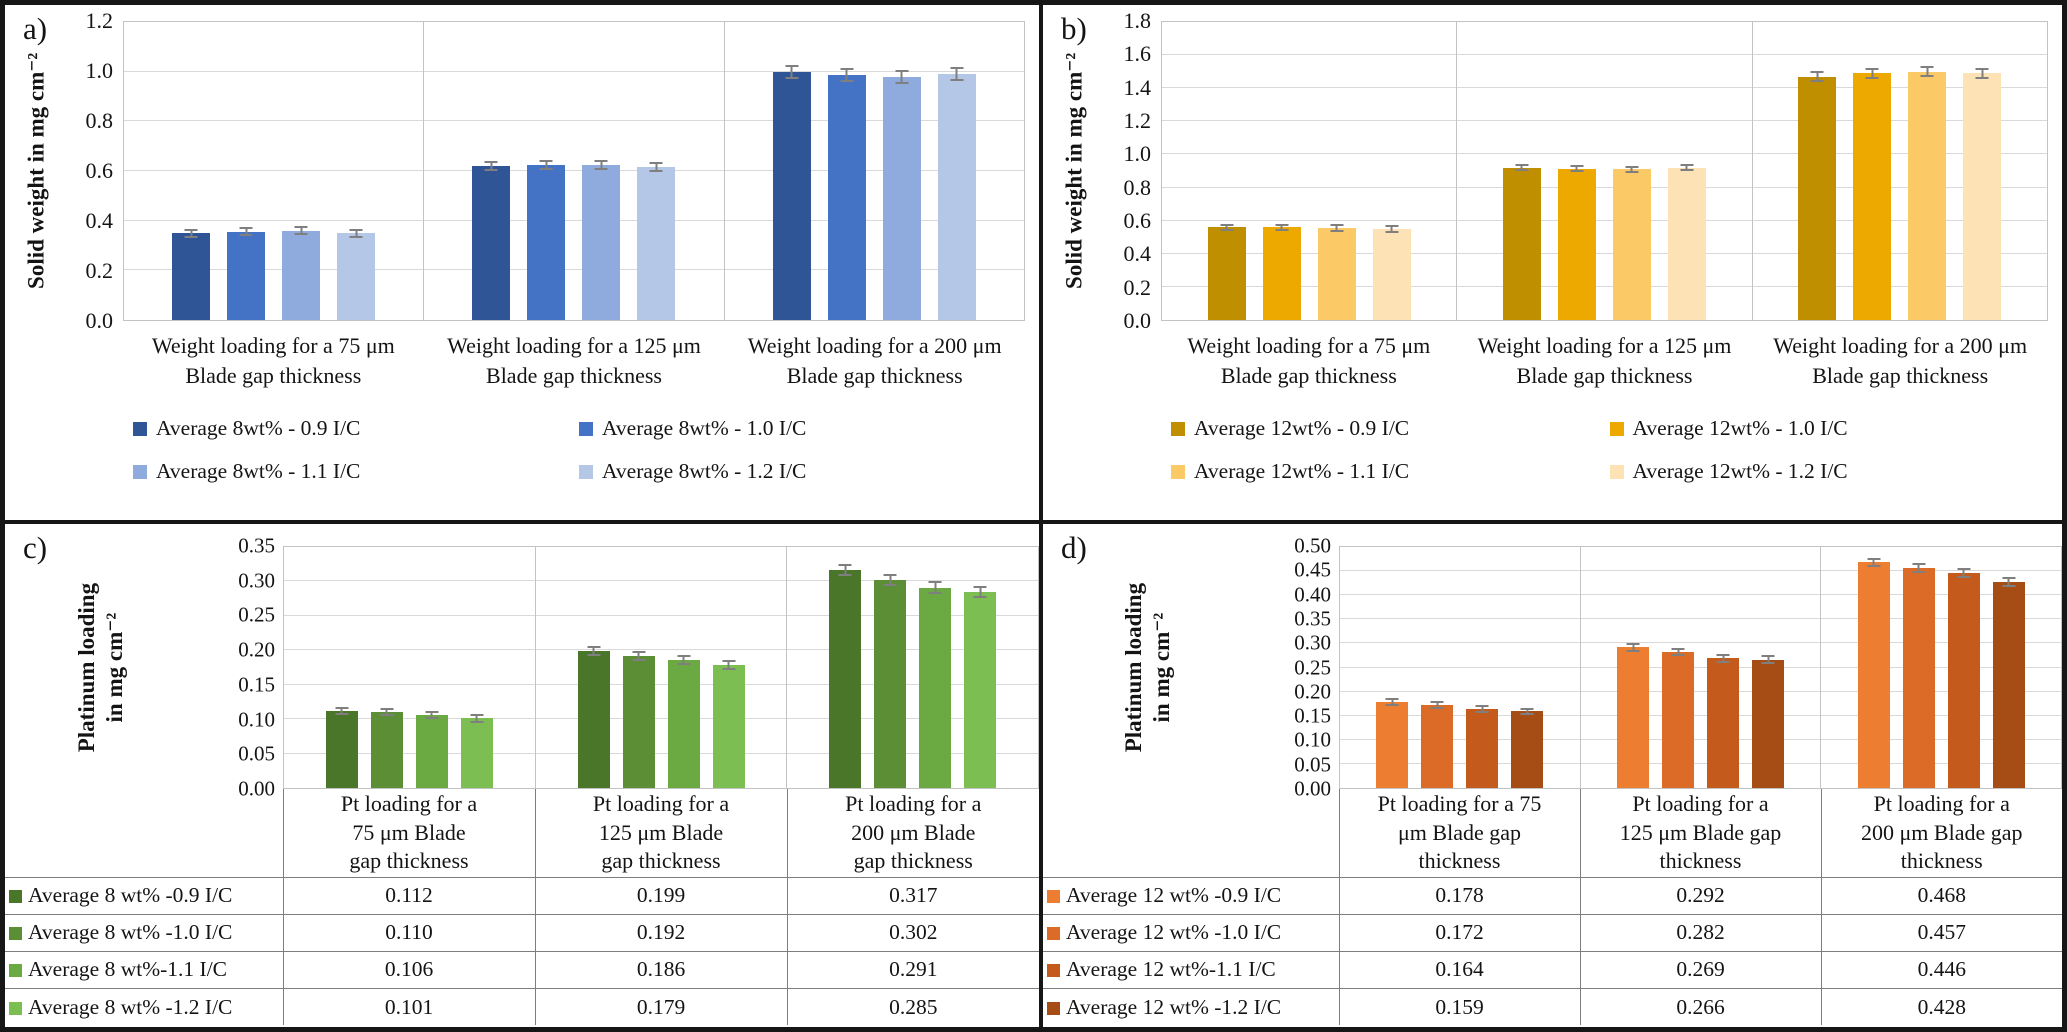 This screenshot has height=1032, width=2067. Describe the element at coordinates (144, 1006) in the screenshot. I see `row-label-cell: Average 8 wt% -1.2 I/C` at that location.